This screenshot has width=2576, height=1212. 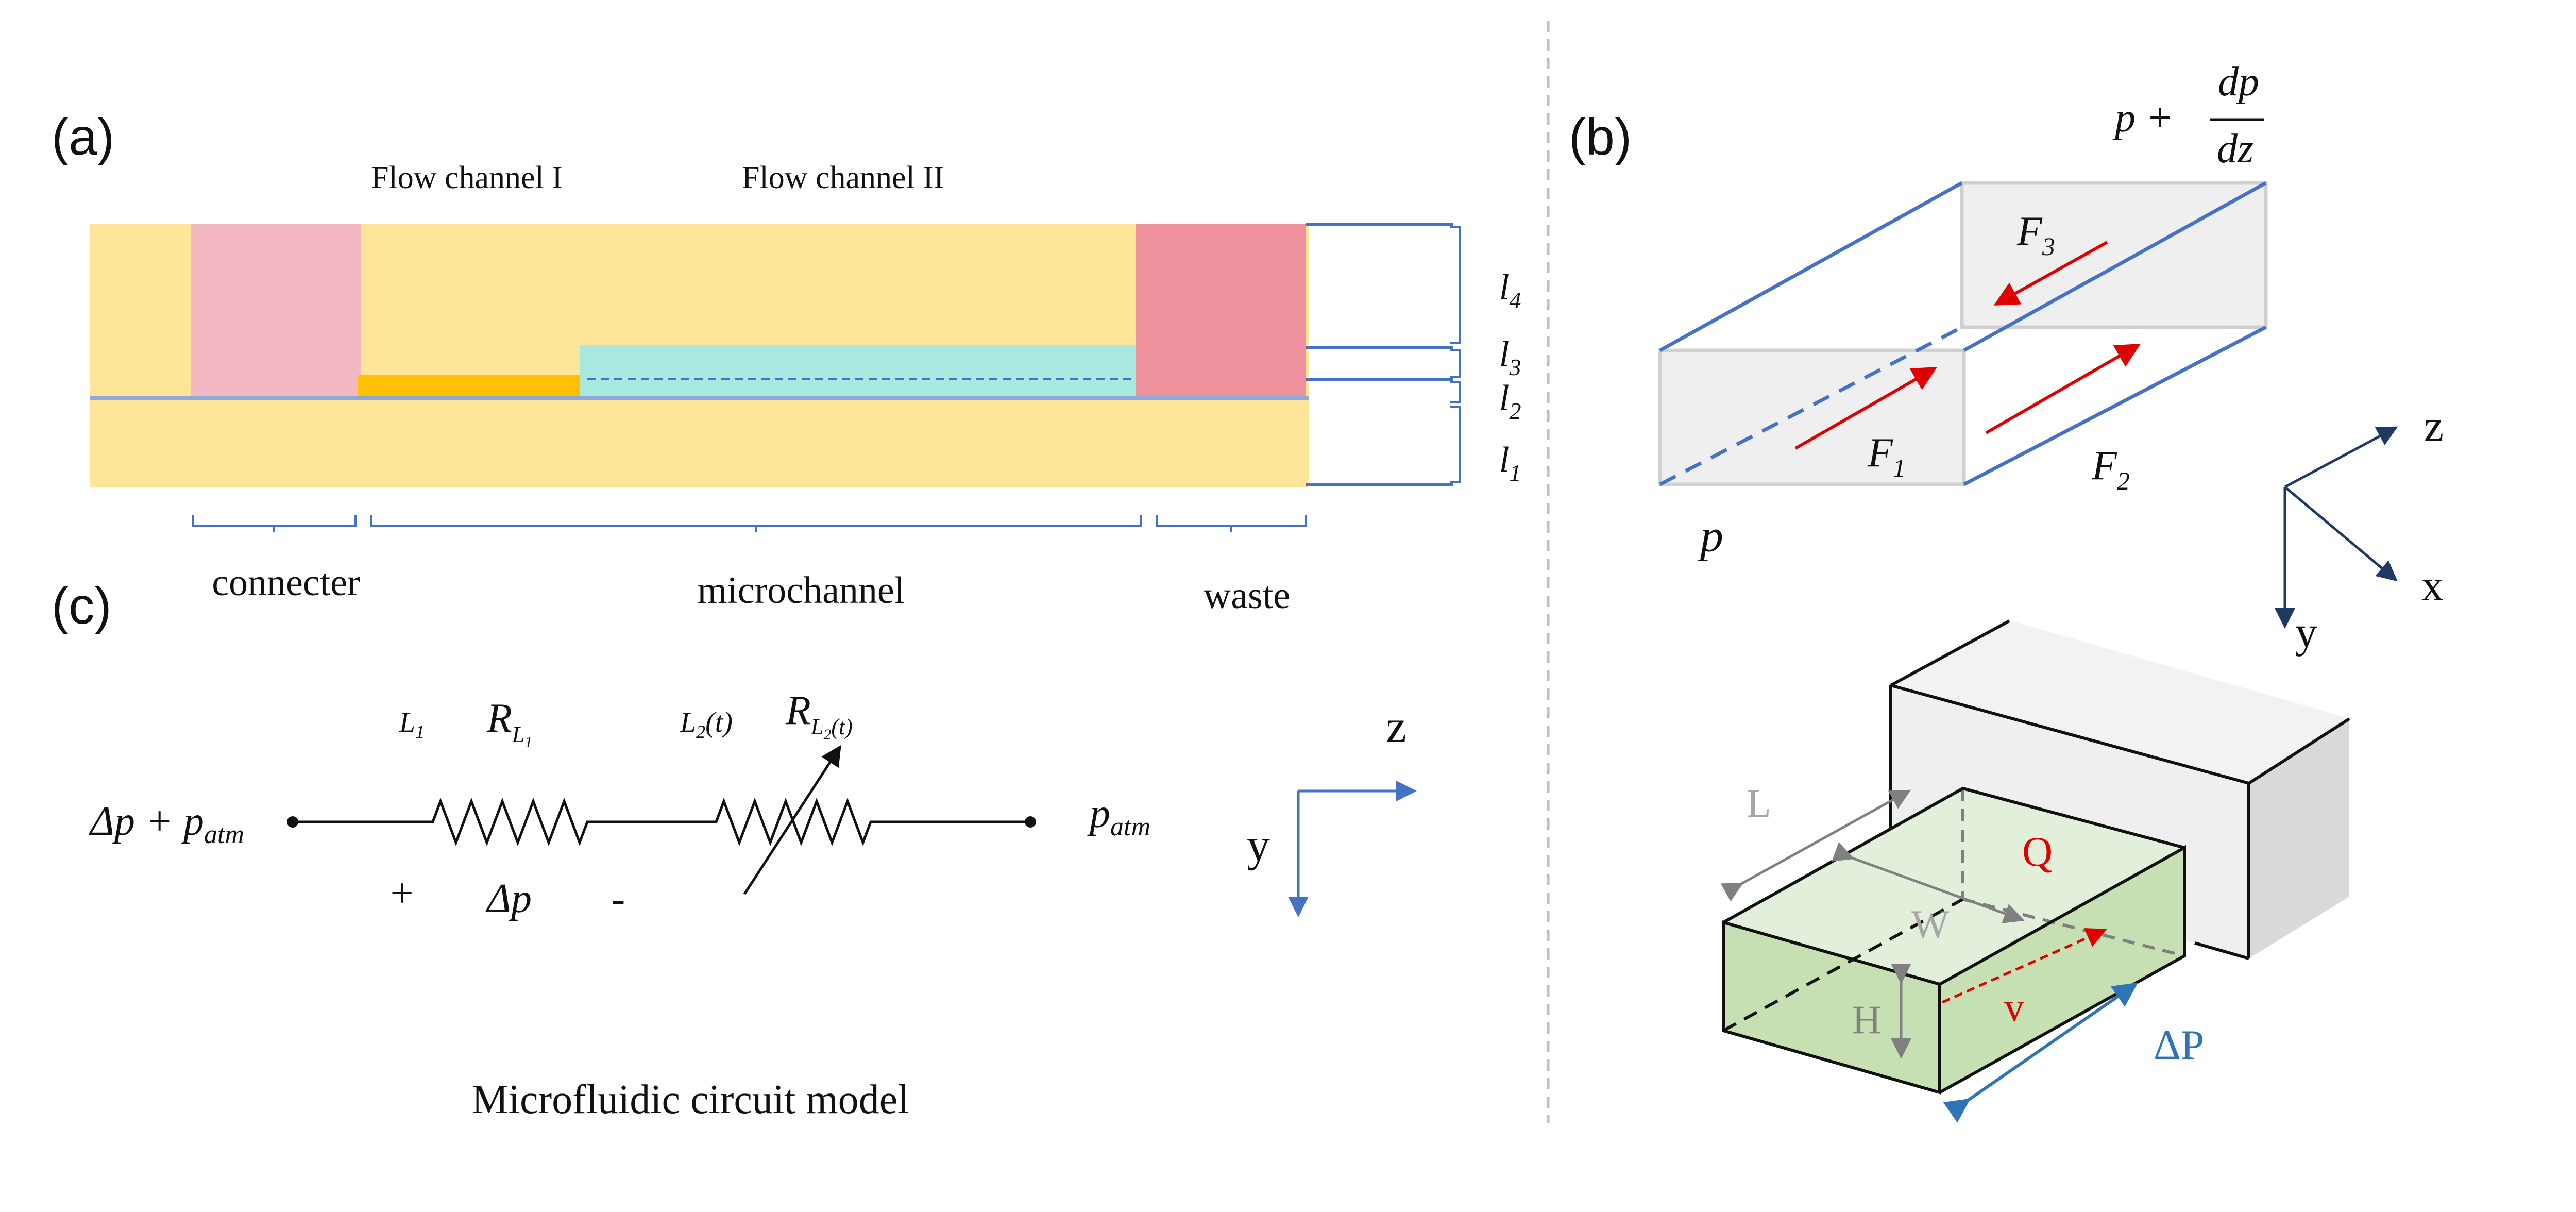 What do you see at coordinates (1510, 357) in the screenshot?
I see `l3-label: l3` at bounding box center [1510, 357].